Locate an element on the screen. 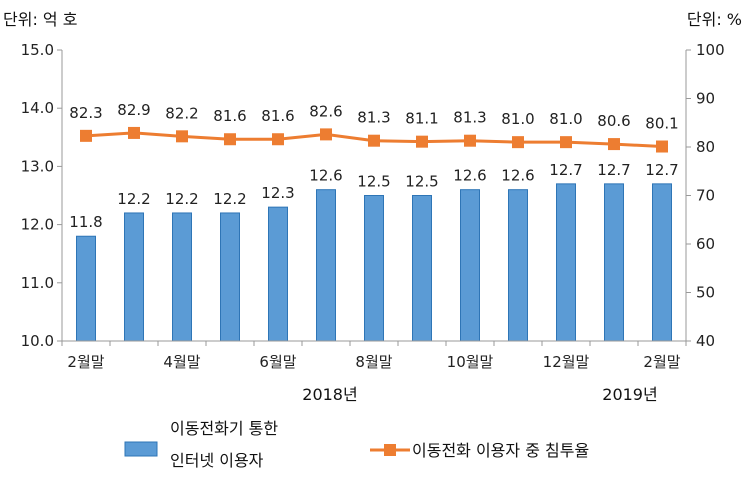  right-tick-label: 50 is located at coordinates (705, 293).